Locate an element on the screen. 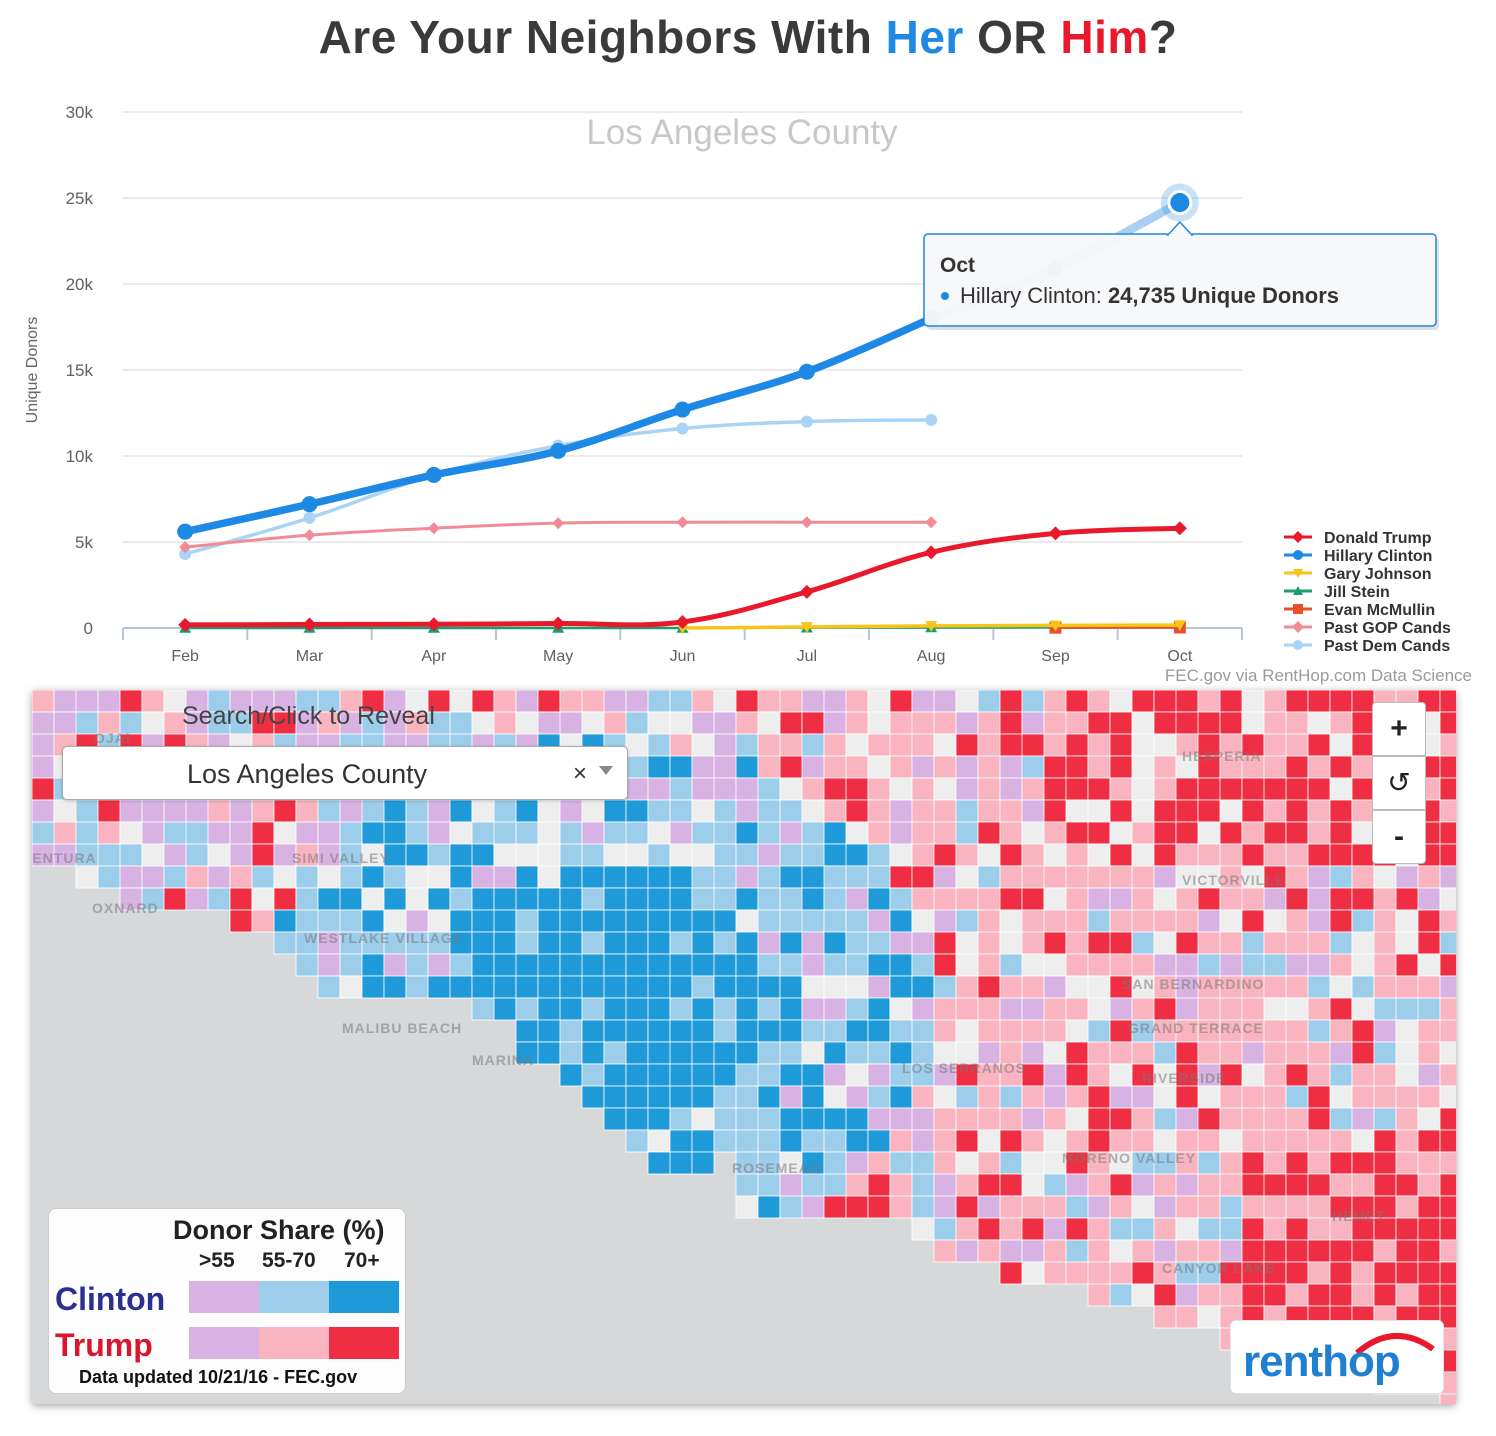  zoom-in-button: + is located at coordinates (1399, 729).